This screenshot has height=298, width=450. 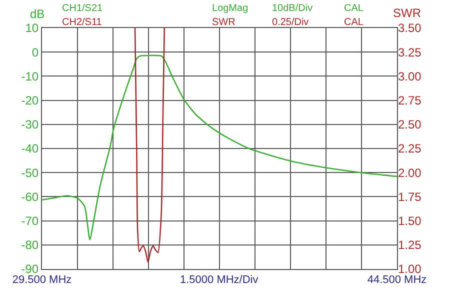 I want to click on y2-tick-label: 2.00, so click(x=410, y=173).